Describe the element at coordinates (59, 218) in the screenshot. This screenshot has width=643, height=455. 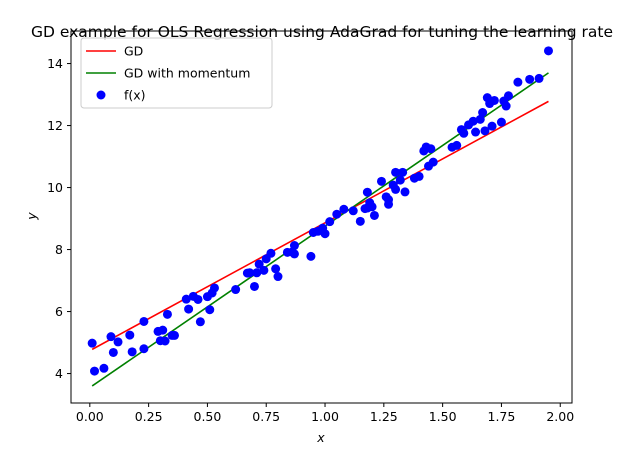
I see `y-axis: 4 6 8 10 12 14` at that location.